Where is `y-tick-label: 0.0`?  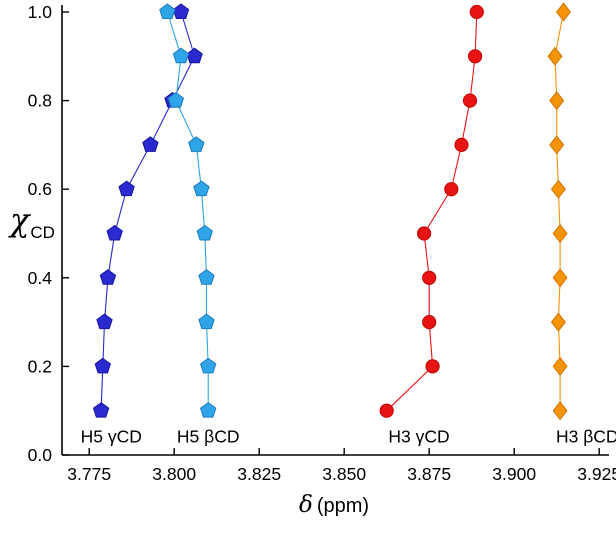 y-tick-label: 0.0 is located at coordinates (40, 455).